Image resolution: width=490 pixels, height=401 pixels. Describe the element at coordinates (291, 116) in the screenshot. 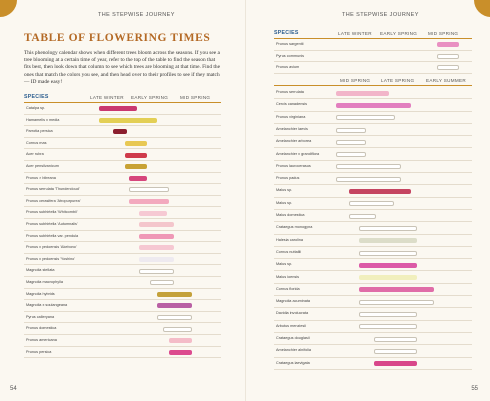

I see `species-name: Prunus virginiana` at that location.